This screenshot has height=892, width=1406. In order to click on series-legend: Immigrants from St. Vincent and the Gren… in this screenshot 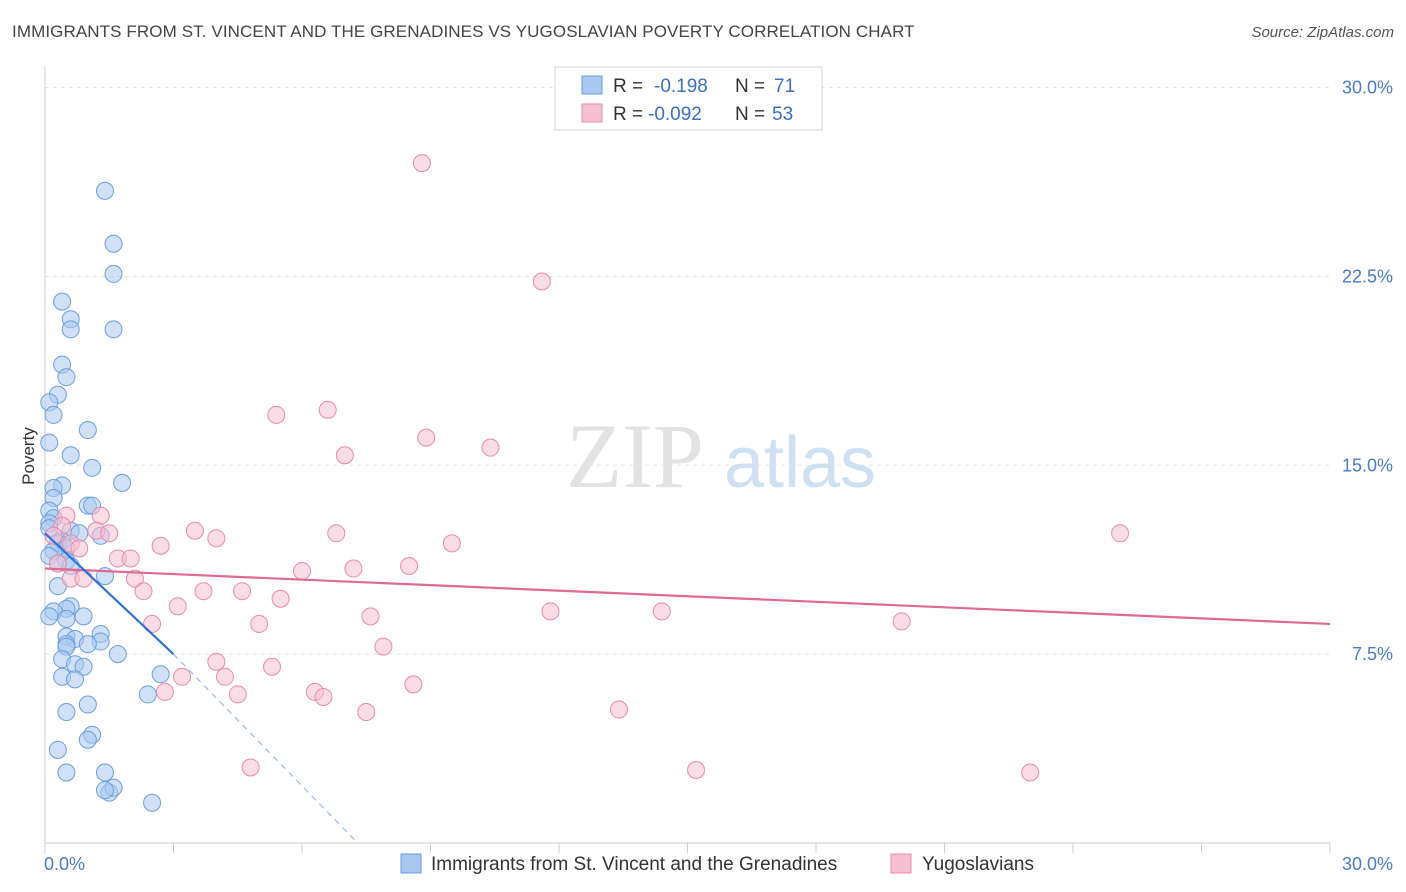, I will do `click(717, 864)`.